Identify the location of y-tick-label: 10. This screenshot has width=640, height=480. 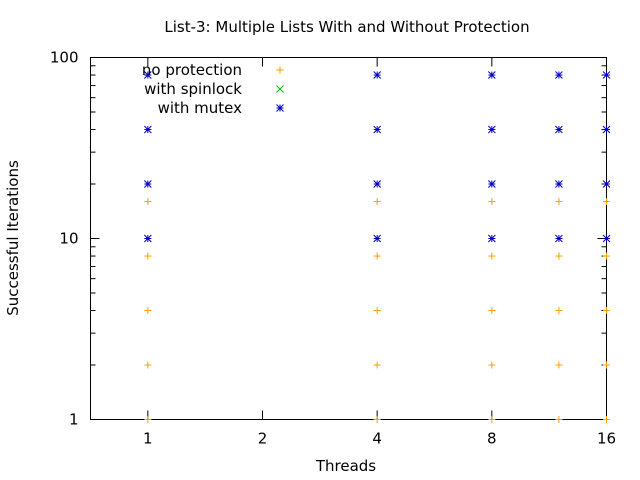
(68, 239).